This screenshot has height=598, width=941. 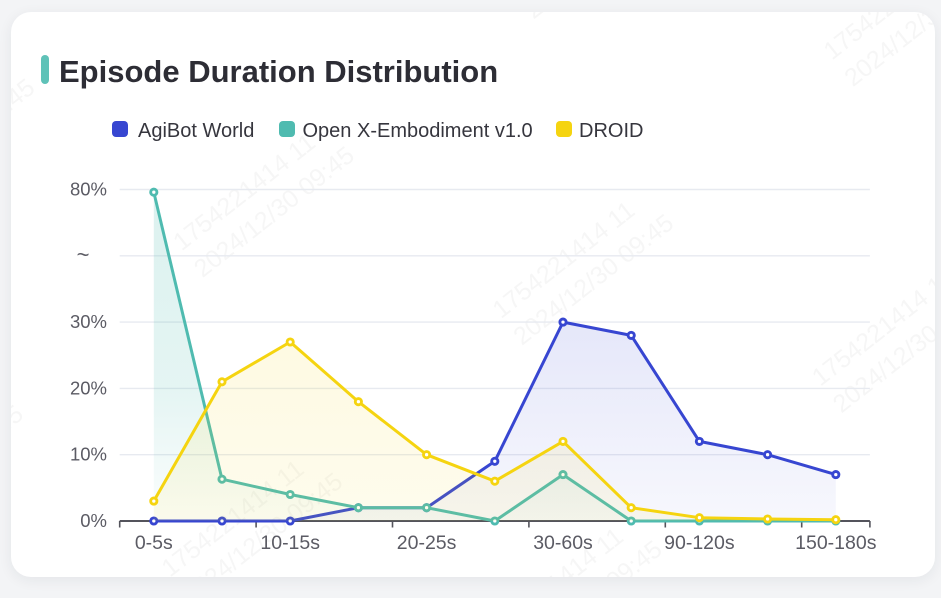 What do you see at coordinates (88, 387) in the screenshot?
I see `svg-text: 20%` at bounding box center [88, 387].